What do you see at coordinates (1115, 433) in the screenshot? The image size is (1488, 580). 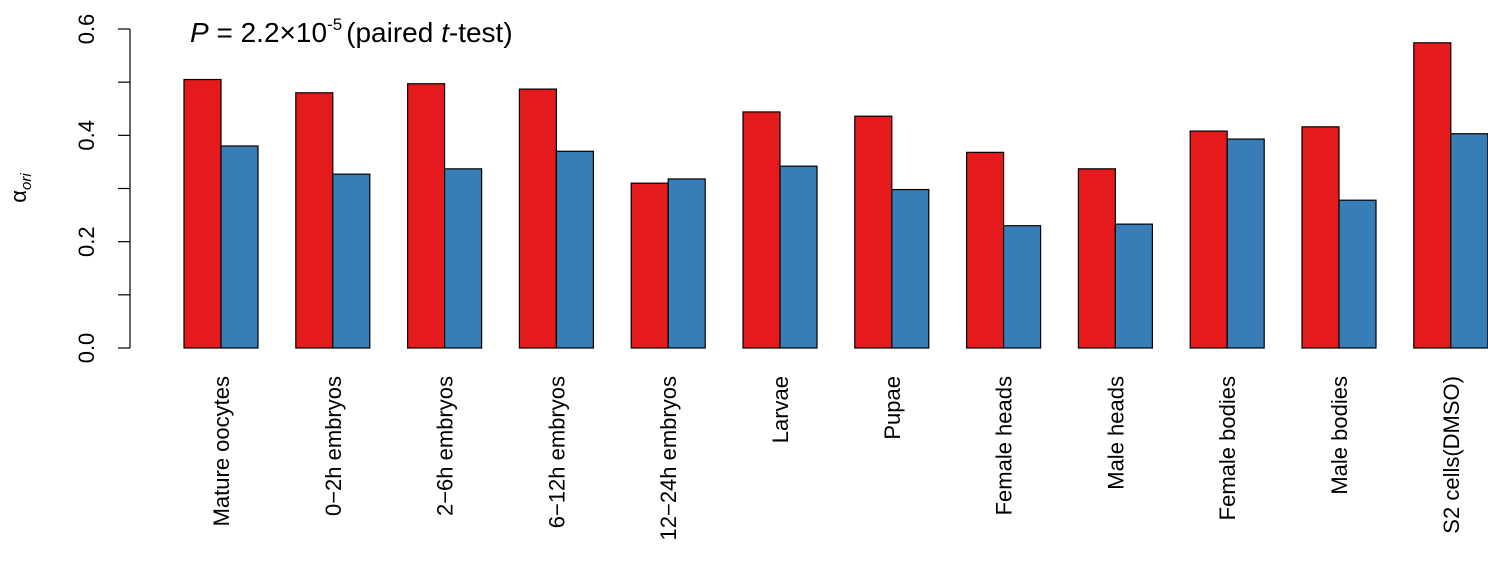 I see `x-tick-label: Male heads` at bounding box center [1115, 433].